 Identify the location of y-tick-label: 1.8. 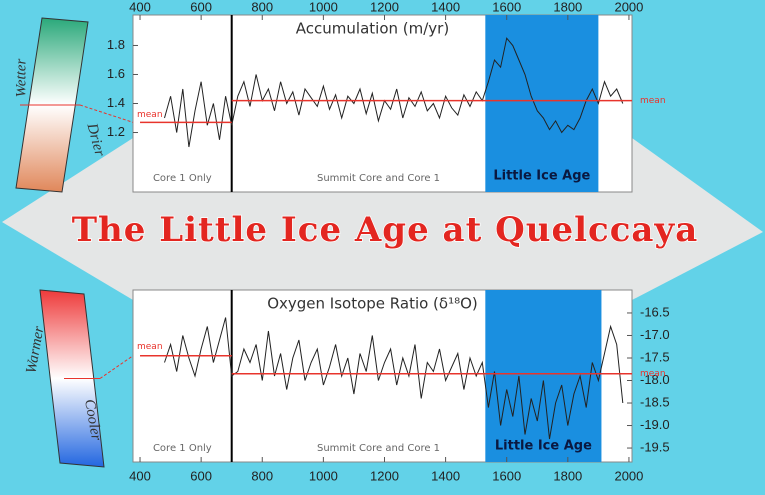
(116, 44).